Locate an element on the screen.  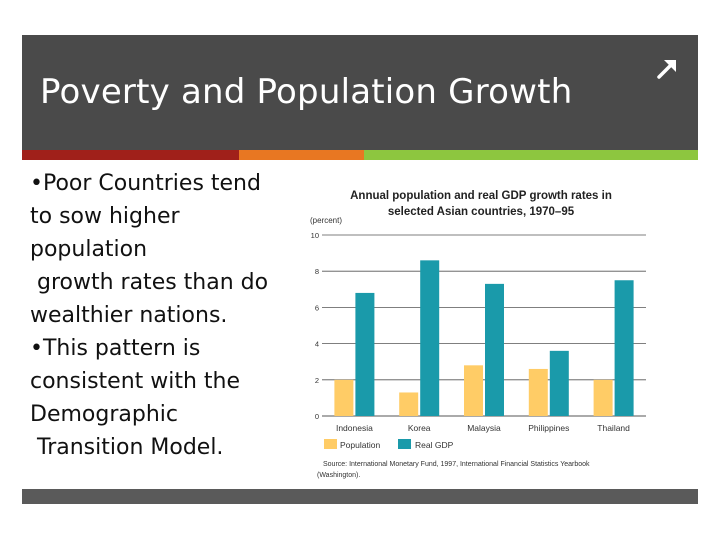
bullet-line: Demographic is located at coordinates (104, 414).